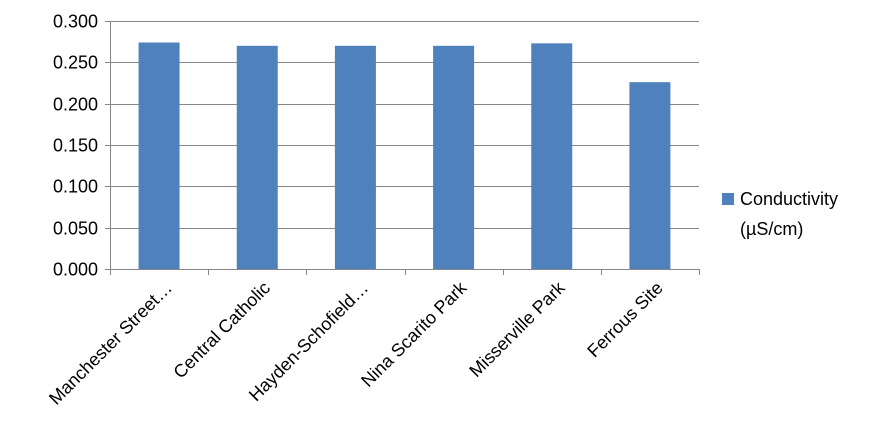 The width and height of the screenshot is (878, 447). I want to click on y-tick-label: 0.050, so click(75, 229).